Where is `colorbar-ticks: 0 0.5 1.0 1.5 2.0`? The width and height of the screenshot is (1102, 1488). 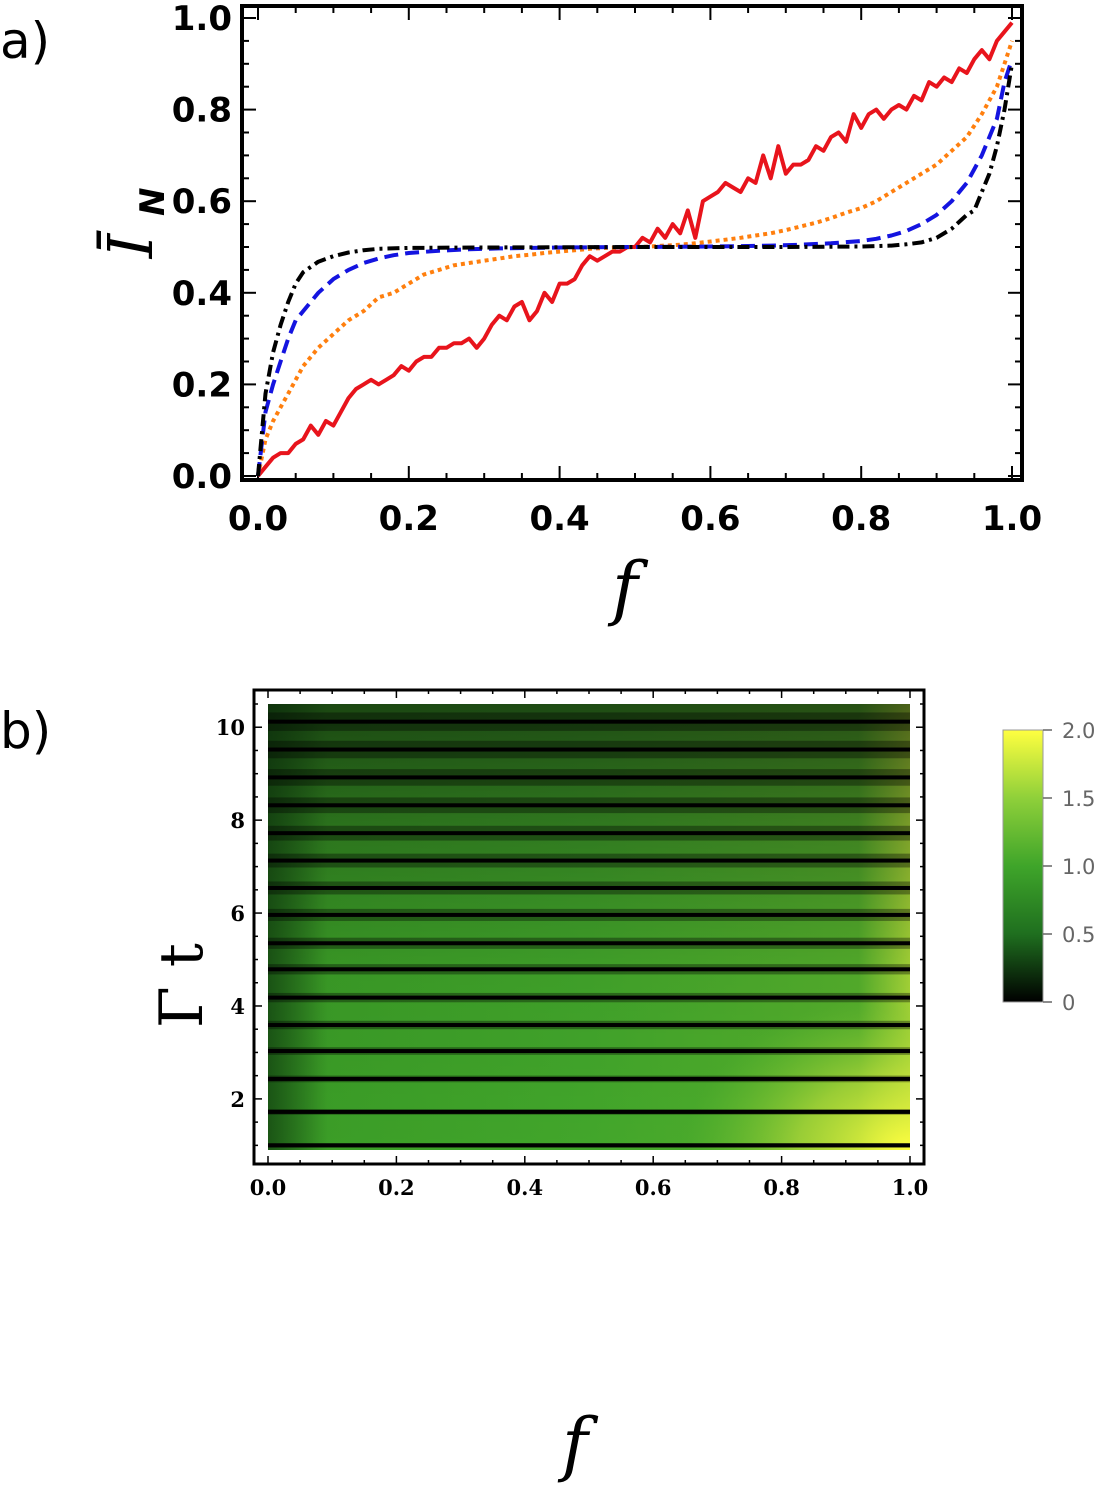 colorbar-ticks: 0 0.5 1.0 1.5 2.0 is located at coordinates (1069, 867).